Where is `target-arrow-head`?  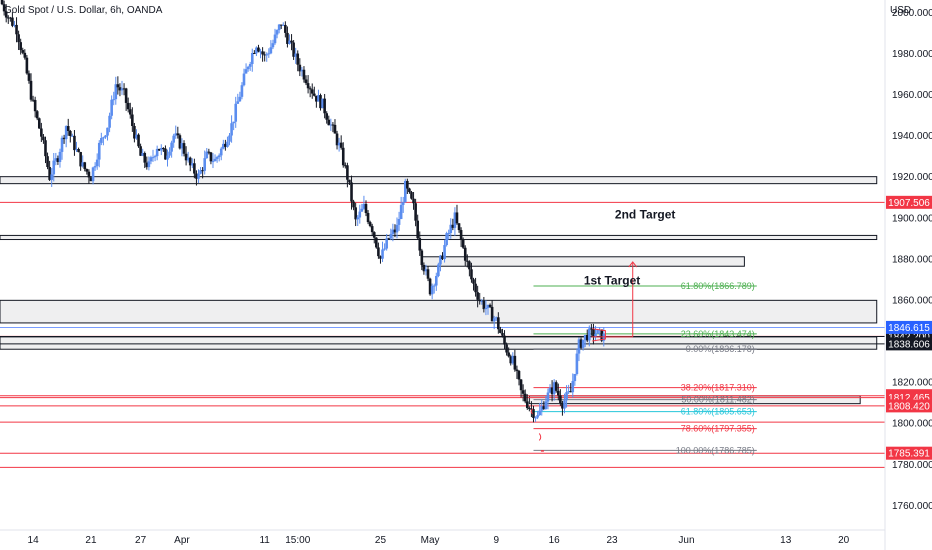 target-arrow-head is located at coordinates (633, 264).